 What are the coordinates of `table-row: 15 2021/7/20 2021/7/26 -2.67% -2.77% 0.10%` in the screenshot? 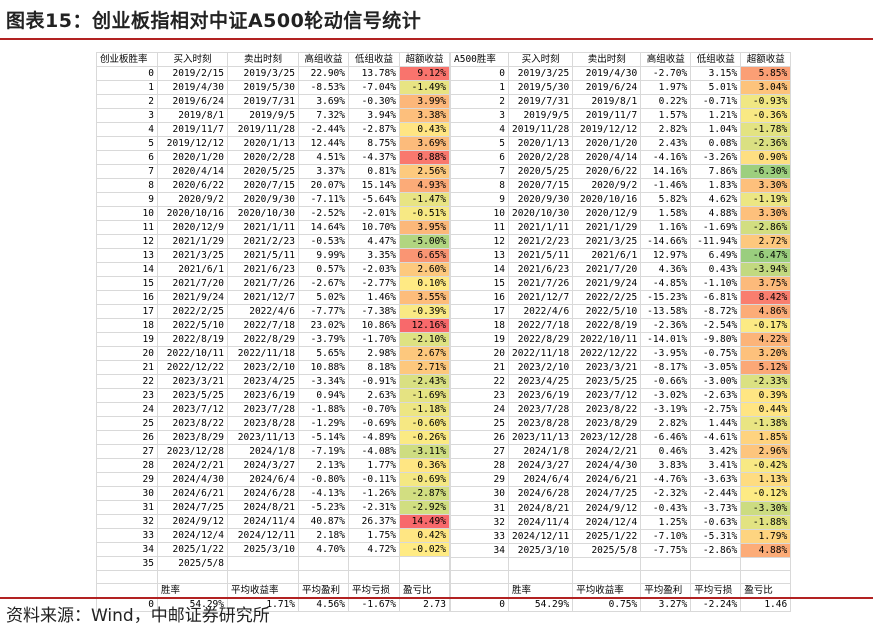 It's located at (273, 283).